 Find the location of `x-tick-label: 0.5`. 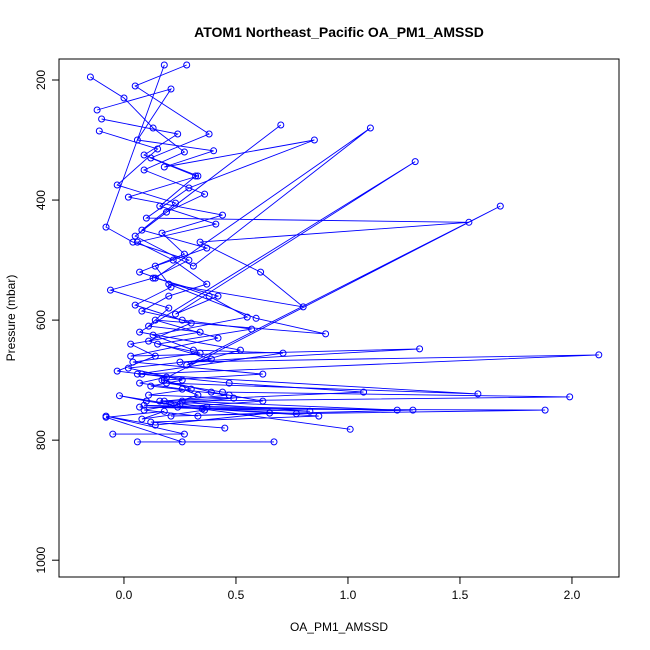

x-tick-label: 0.5 is located at coordinates (236, 595).